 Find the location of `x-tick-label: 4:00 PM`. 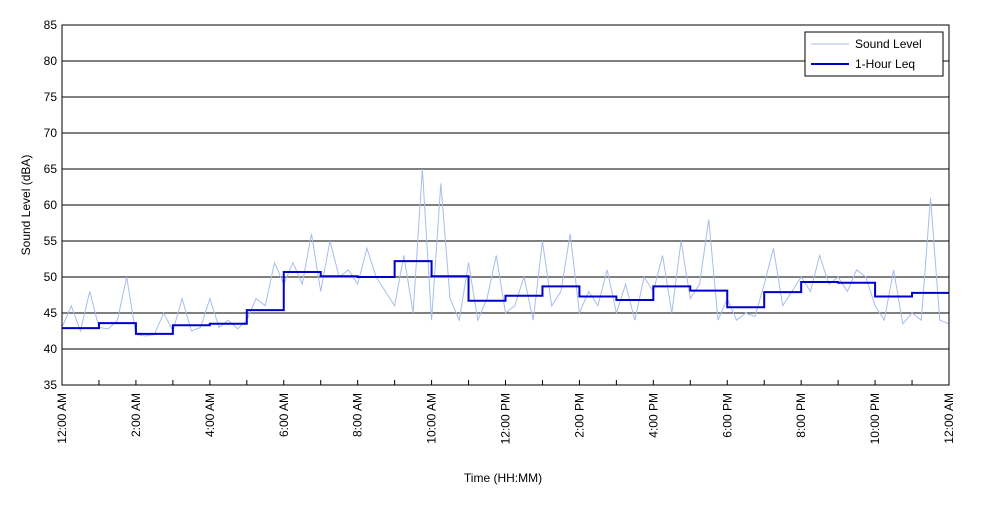

x-tick-label: 4:00 PM is located at coordinates (653, 415).